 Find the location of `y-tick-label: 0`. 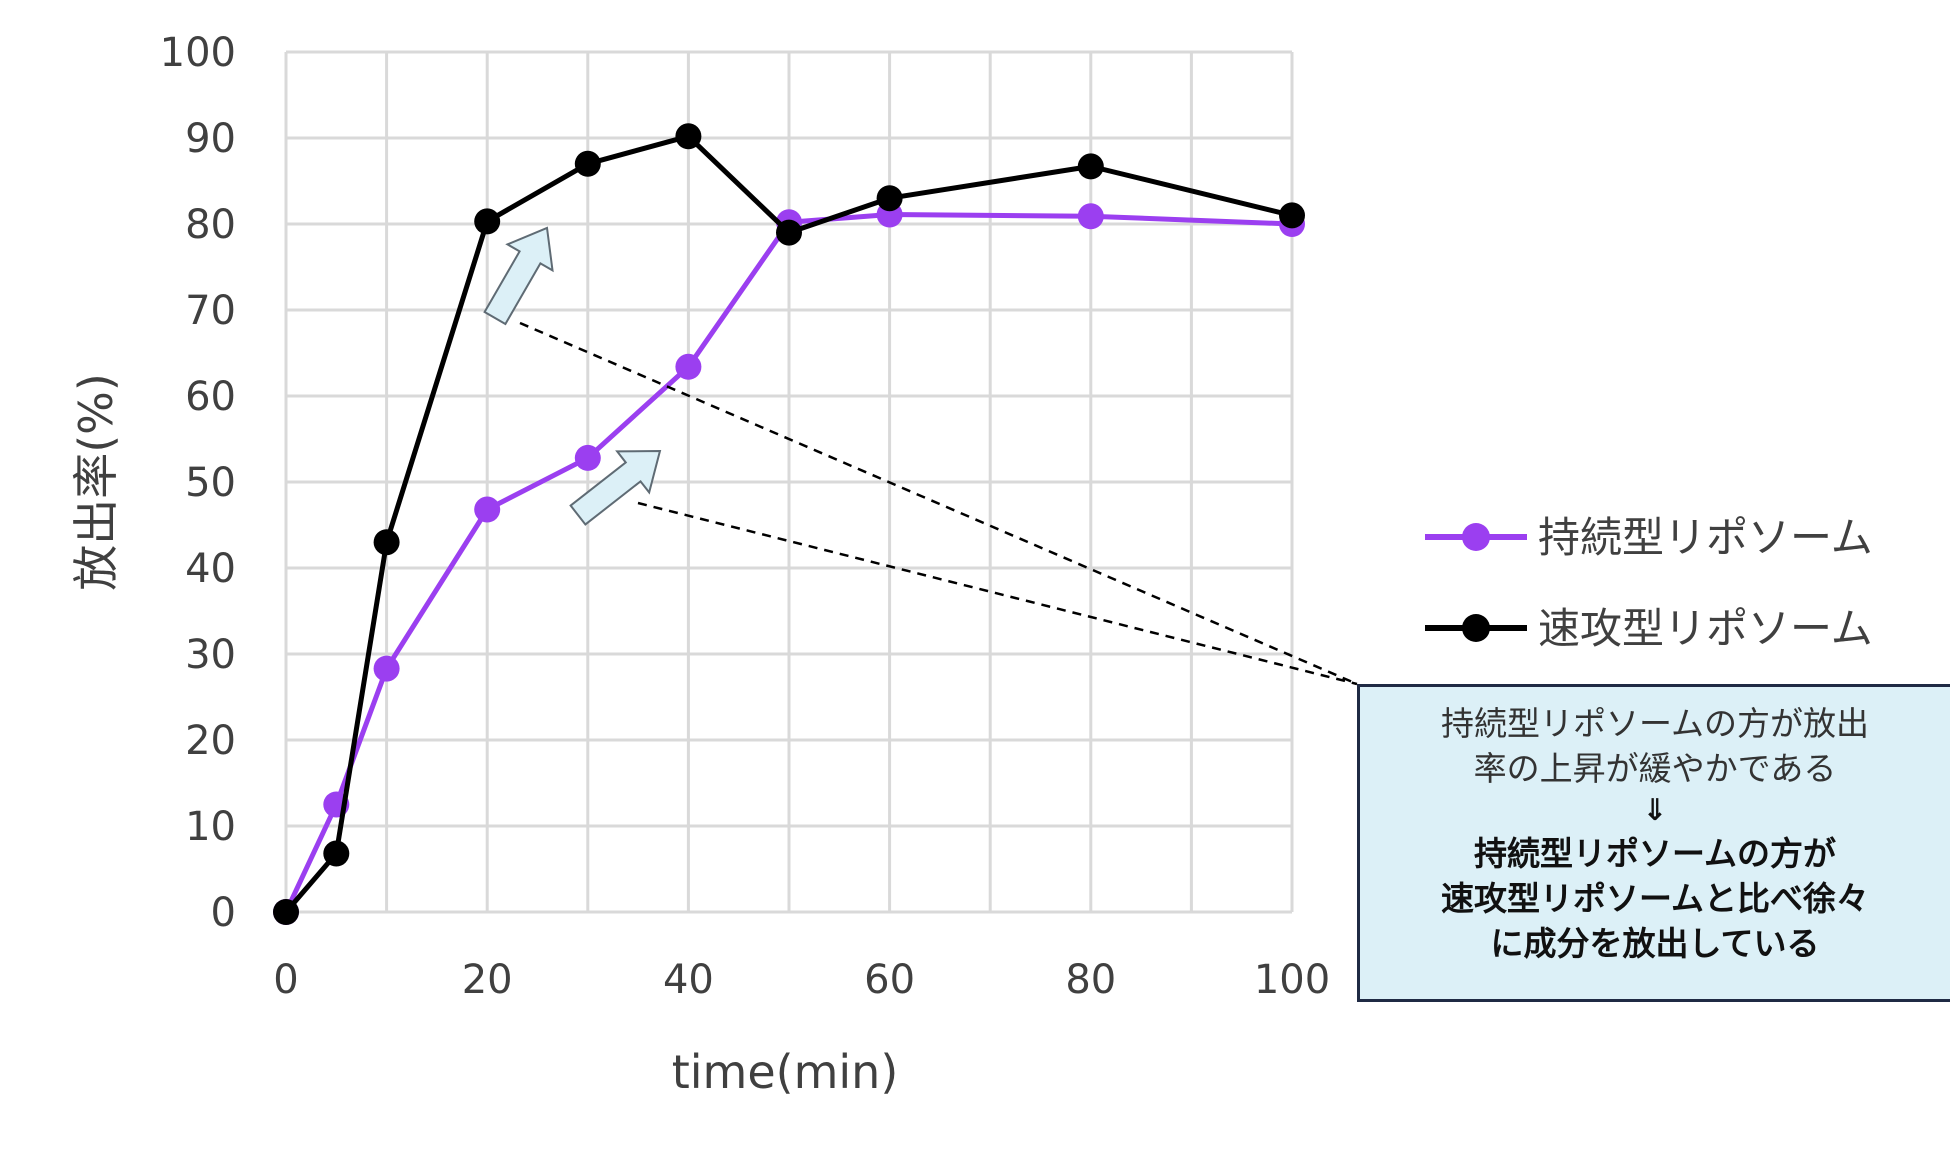

y-tick-label: 0 is located at coordinates (223, 913).